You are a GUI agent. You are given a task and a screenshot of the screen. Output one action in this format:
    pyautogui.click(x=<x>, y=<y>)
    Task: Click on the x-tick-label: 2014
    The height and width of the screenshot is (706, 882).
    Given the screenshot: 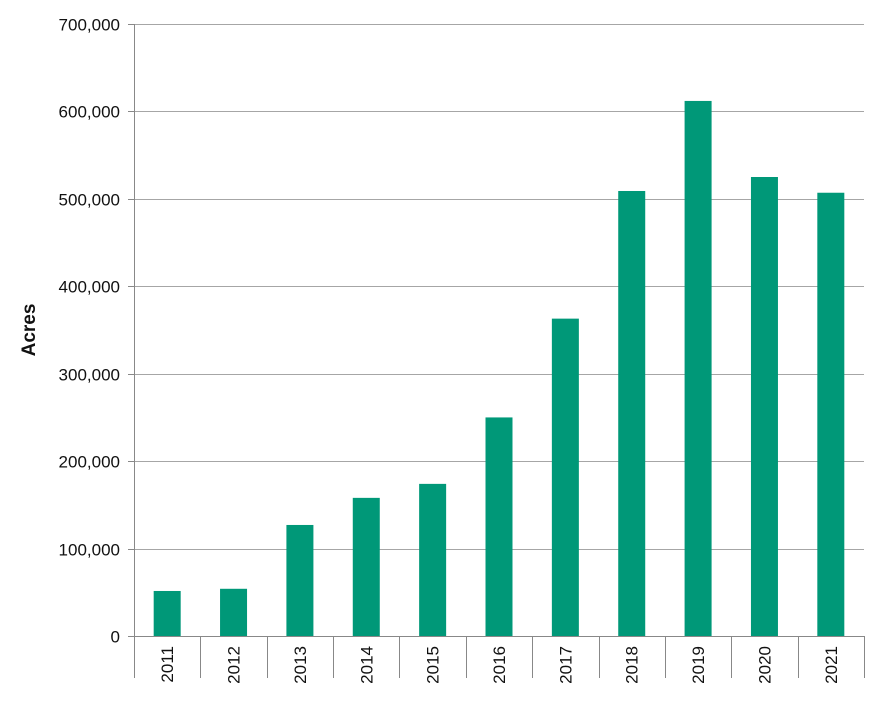 What is the action you would take?
    pyautogui.click(x=366, y=665)
    